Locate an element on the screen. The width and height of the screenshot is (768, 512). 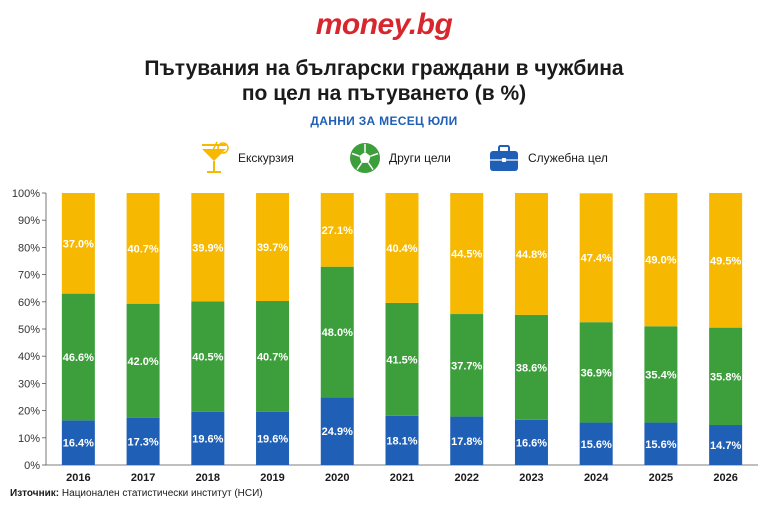
data-label: 17.3% is located at coordinates (142, 442).